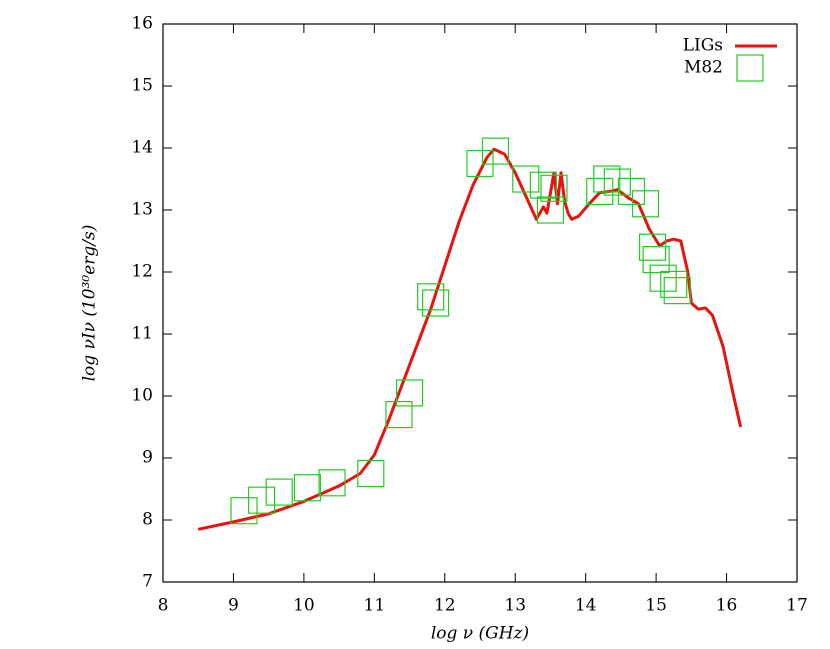 The height and width of the screenshot is (649, 830). Describe the element at coordinates (375, 606) in the screenshot. I see `x-tick-label: 11` at that location.